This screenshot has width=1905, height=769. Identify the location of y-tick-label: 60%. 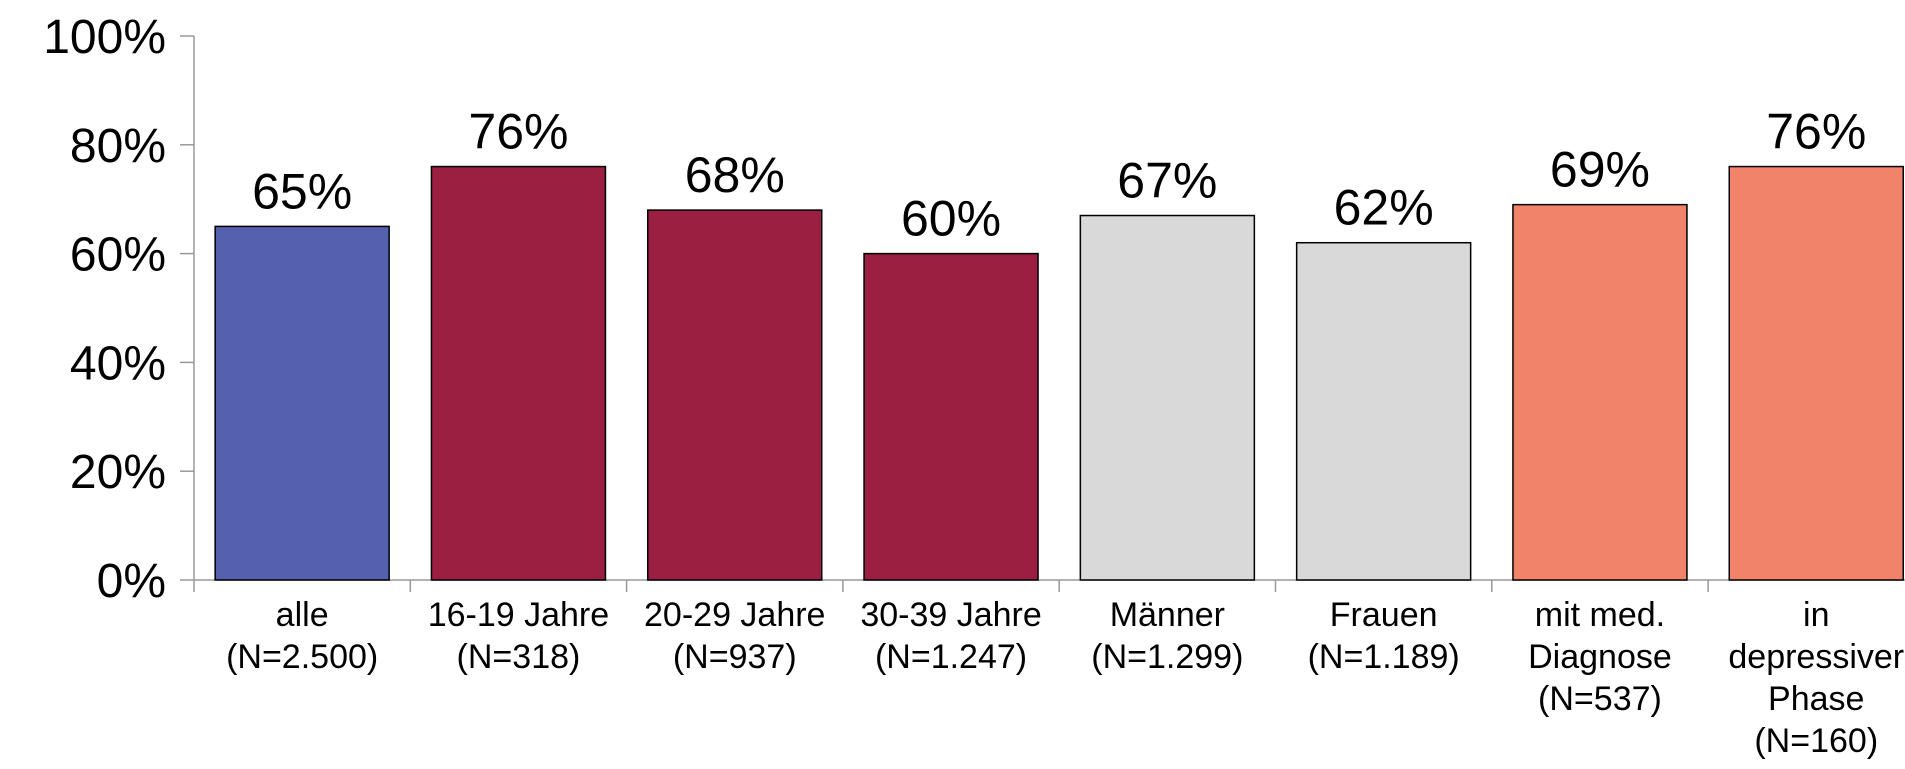
(118, 255).